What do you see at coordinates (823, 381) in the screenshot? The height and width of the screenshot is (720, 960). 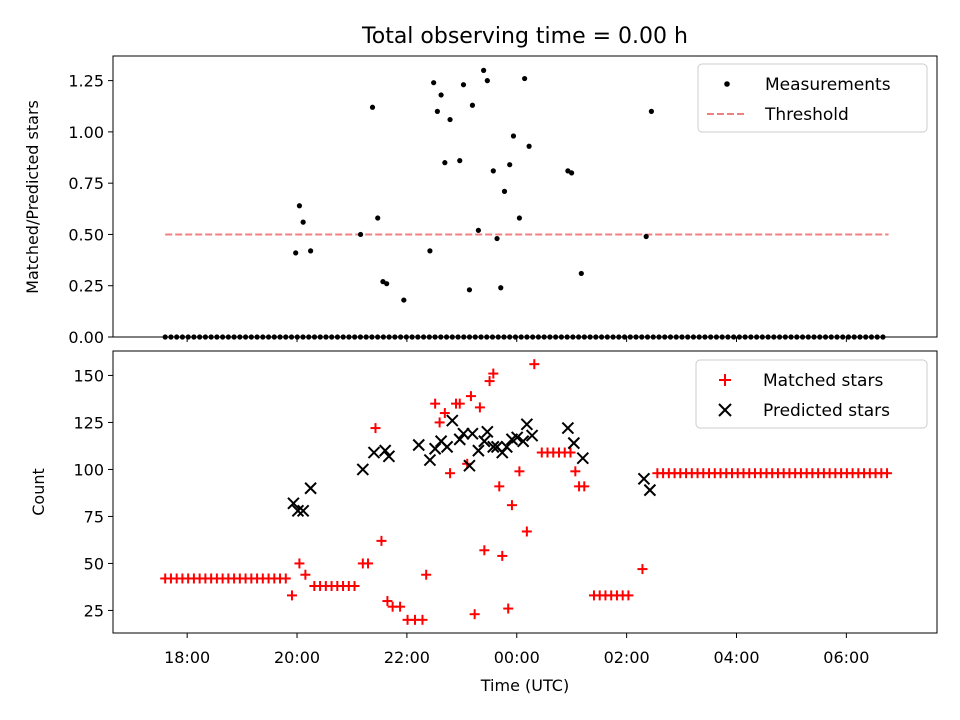 I see `legend-matched-label: Matched stars` at bounding box center [823, 381].